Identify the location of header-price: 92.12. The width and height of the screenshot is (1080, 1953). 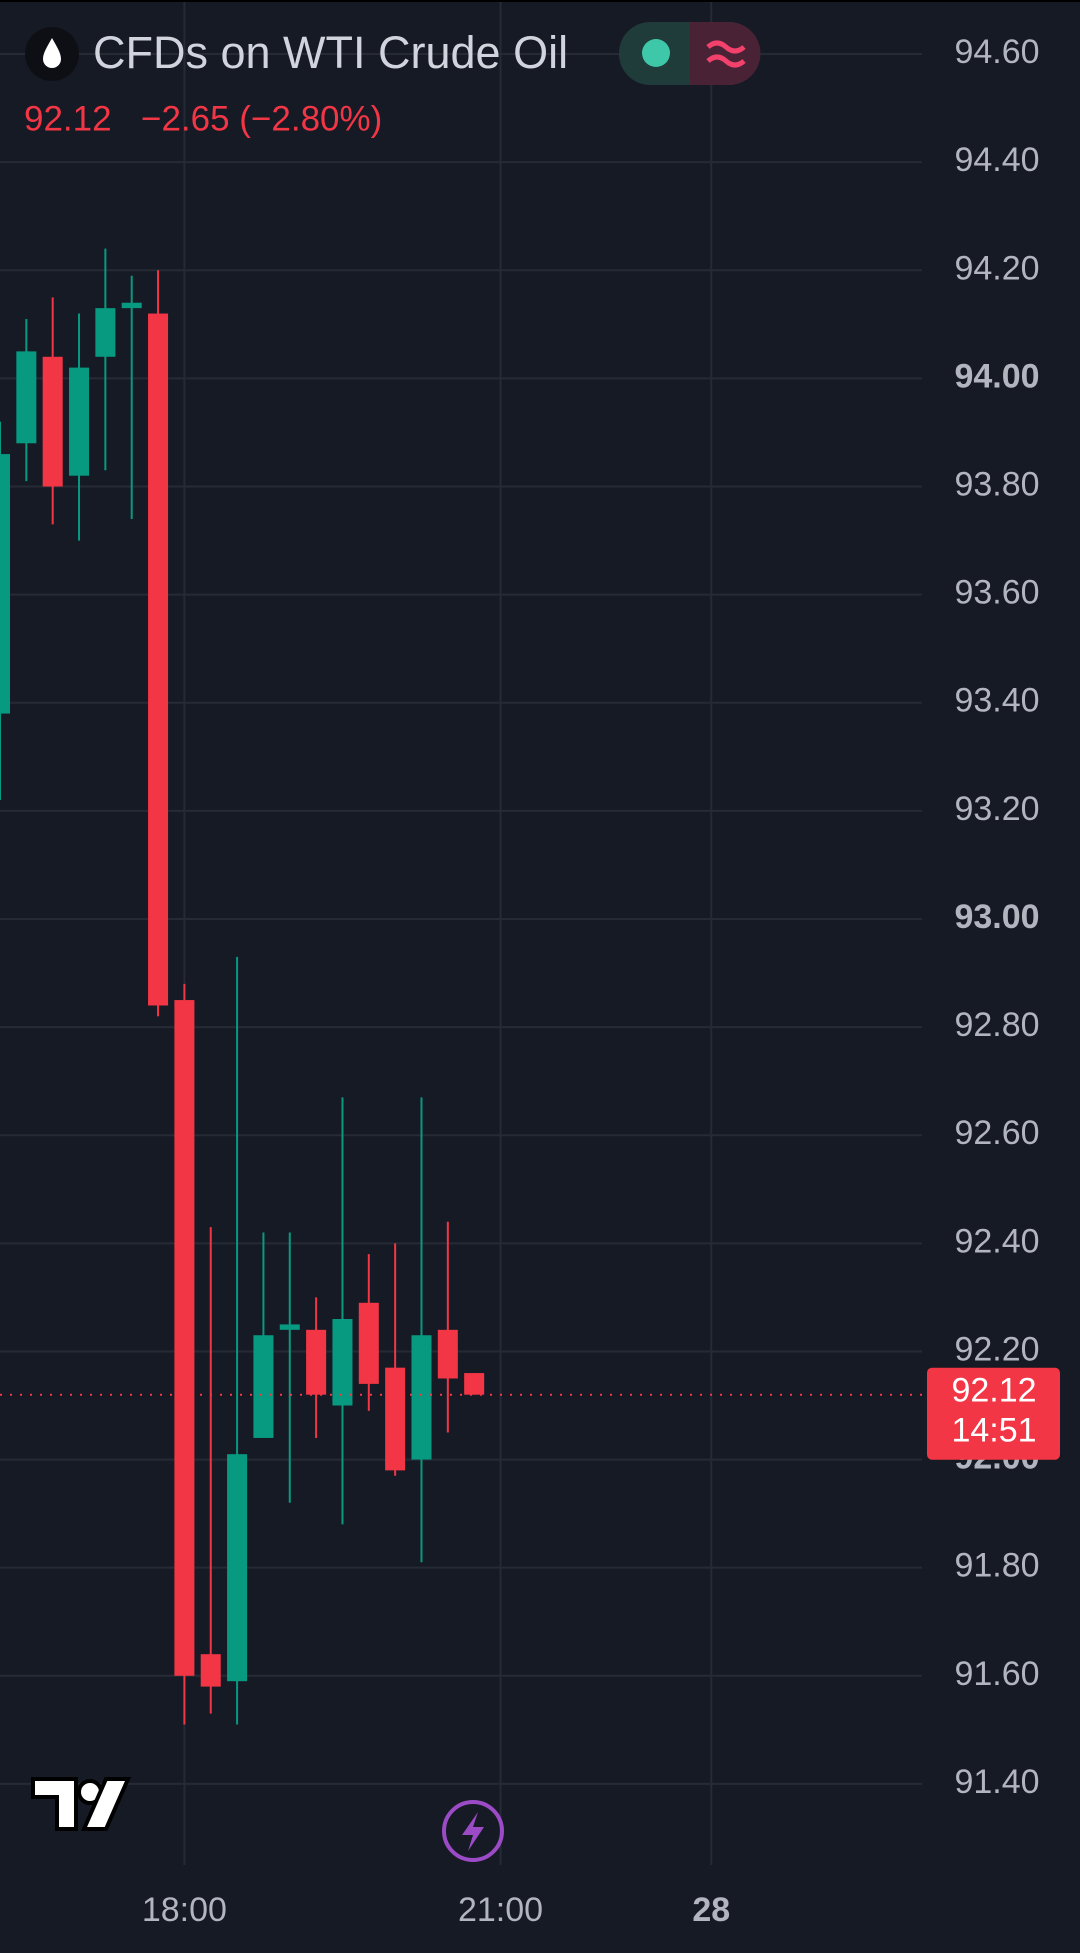
(68, 118).